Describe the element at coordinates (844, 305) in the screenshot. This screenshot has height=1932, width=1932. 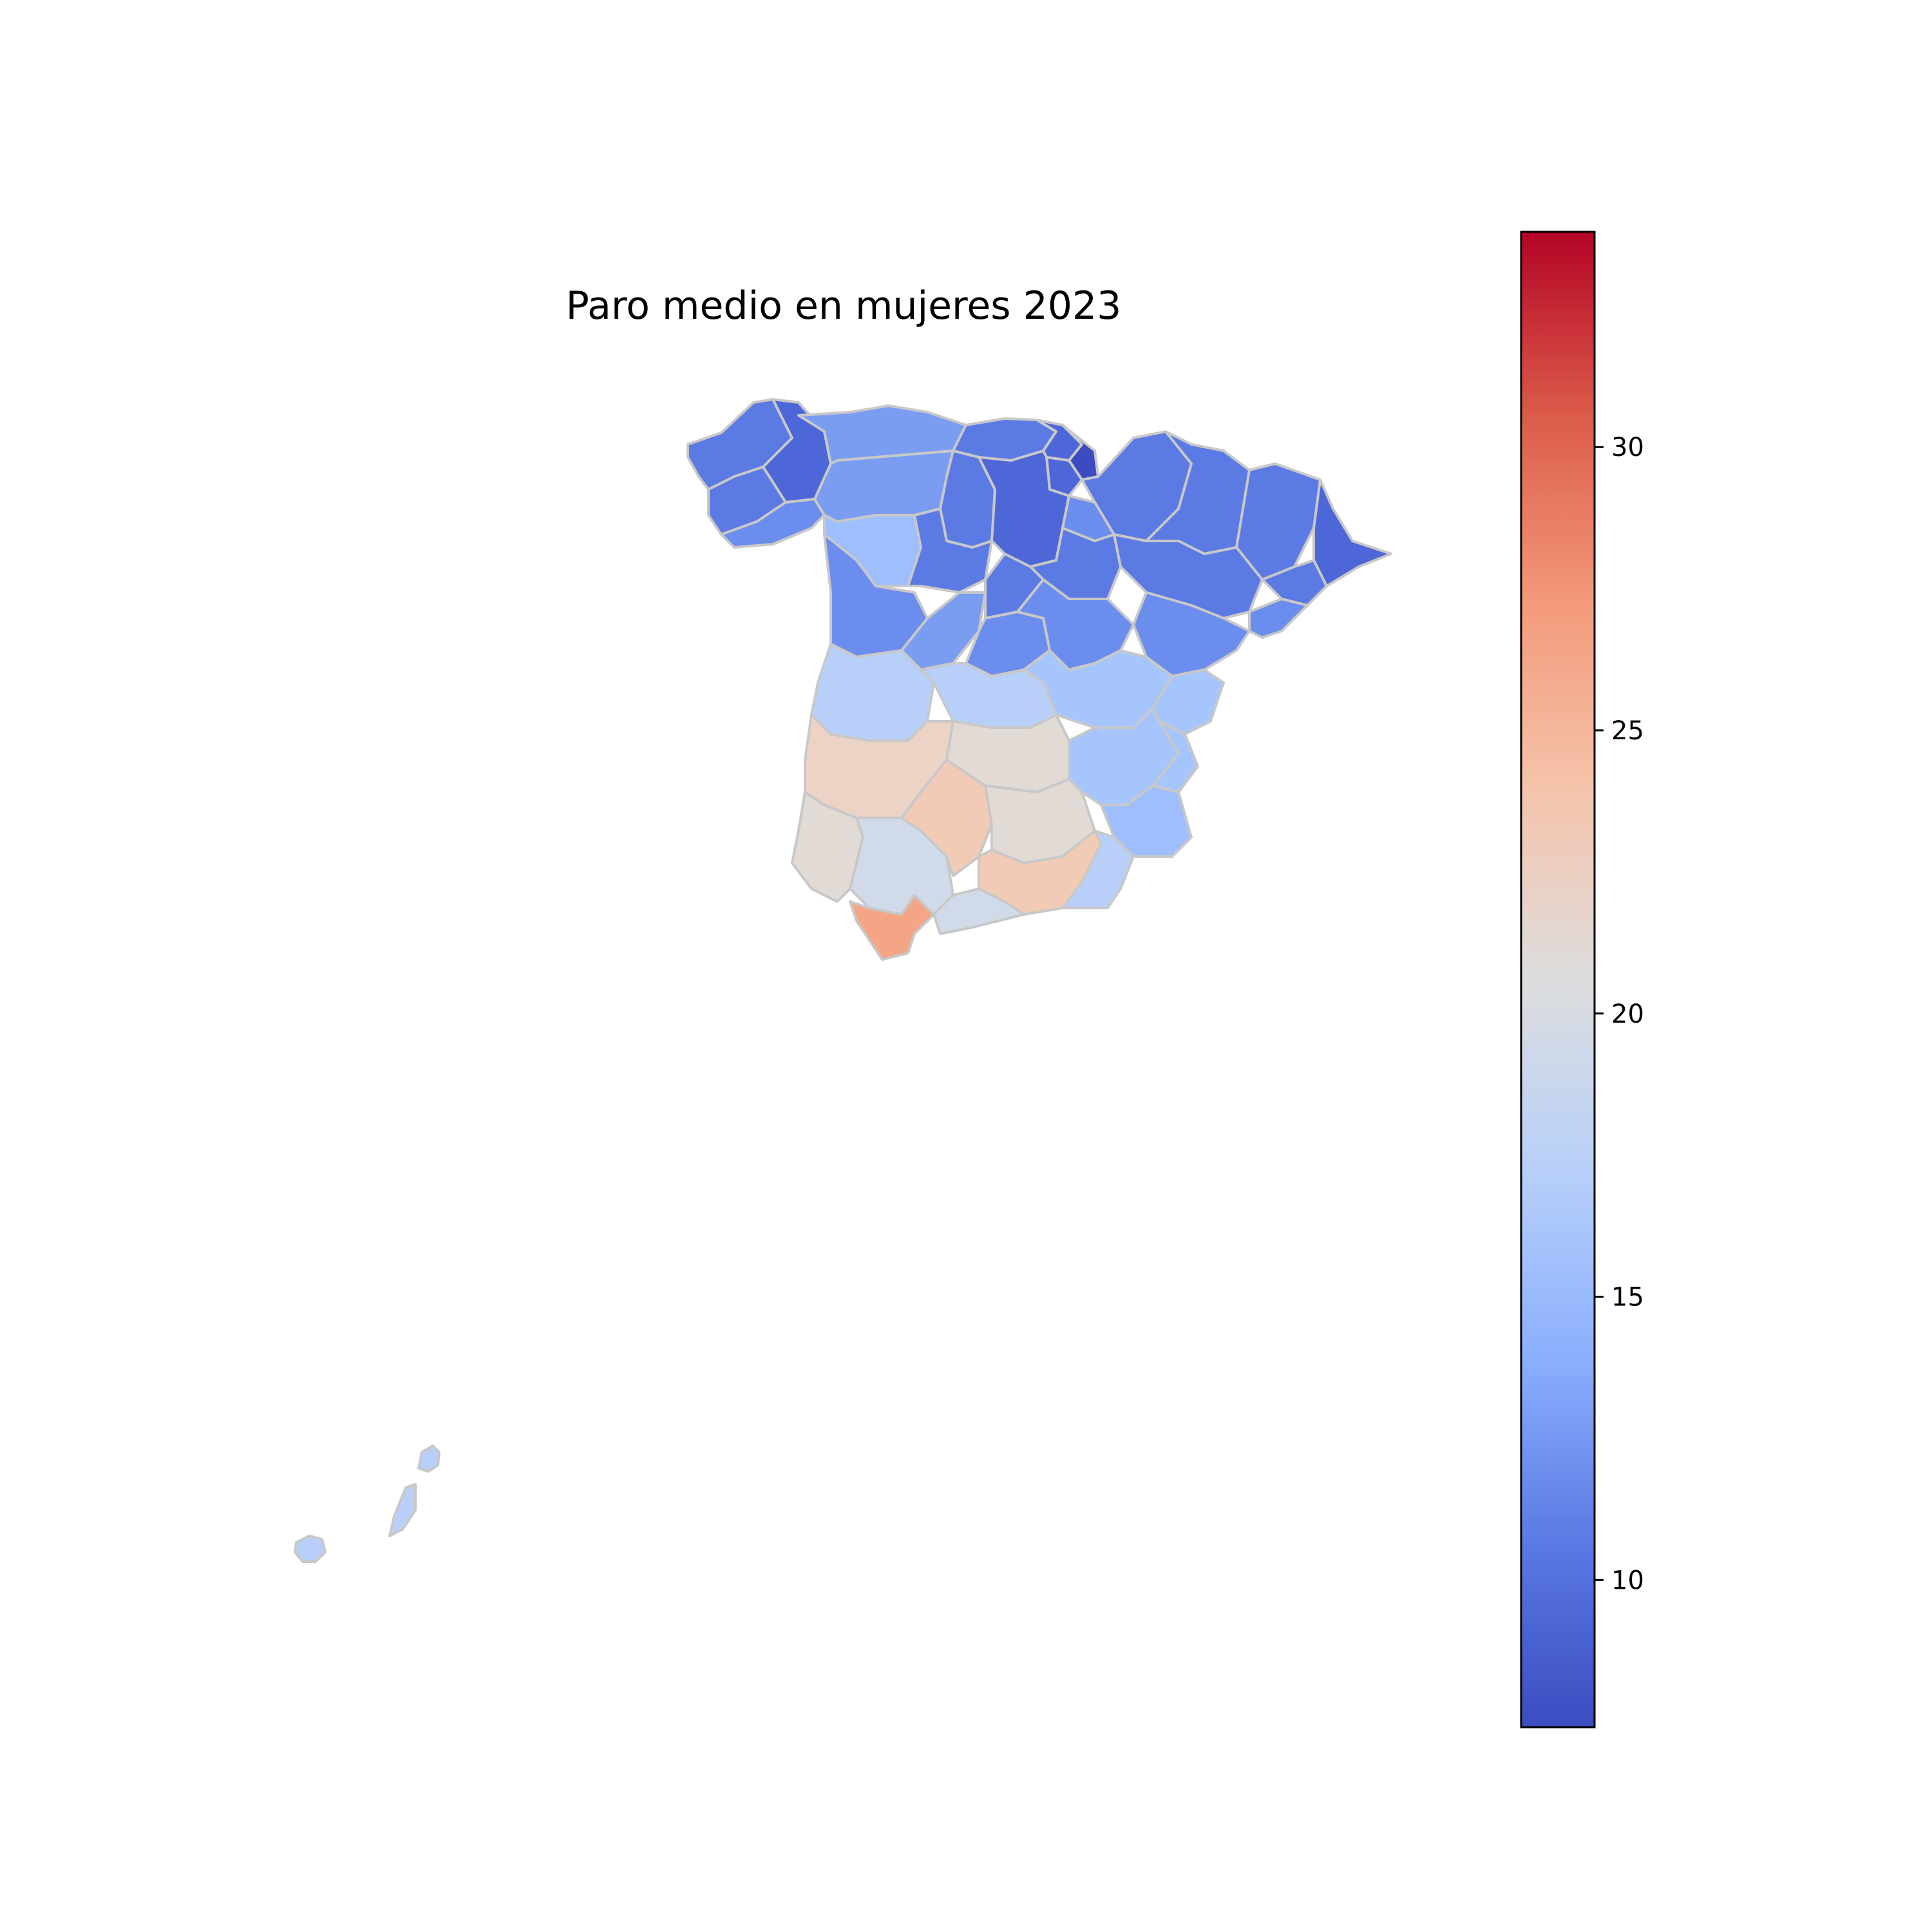
I see `map-title: Paro medio en mujeres 2023` at that location.